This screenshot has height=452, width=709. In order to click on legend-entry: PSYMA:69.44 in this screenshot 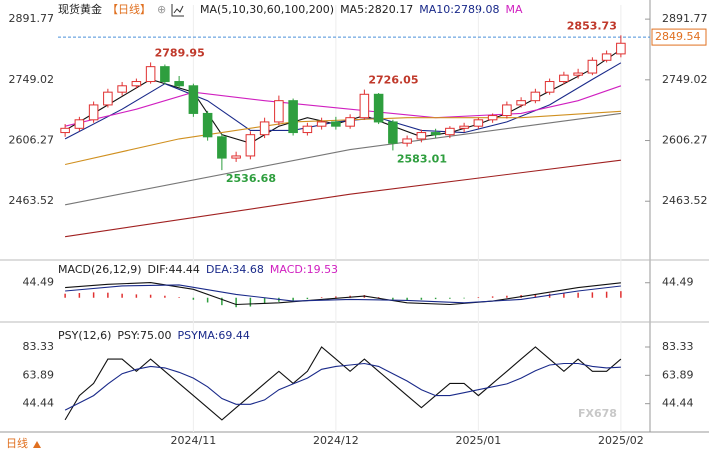, I will do `click(214, 335)`.